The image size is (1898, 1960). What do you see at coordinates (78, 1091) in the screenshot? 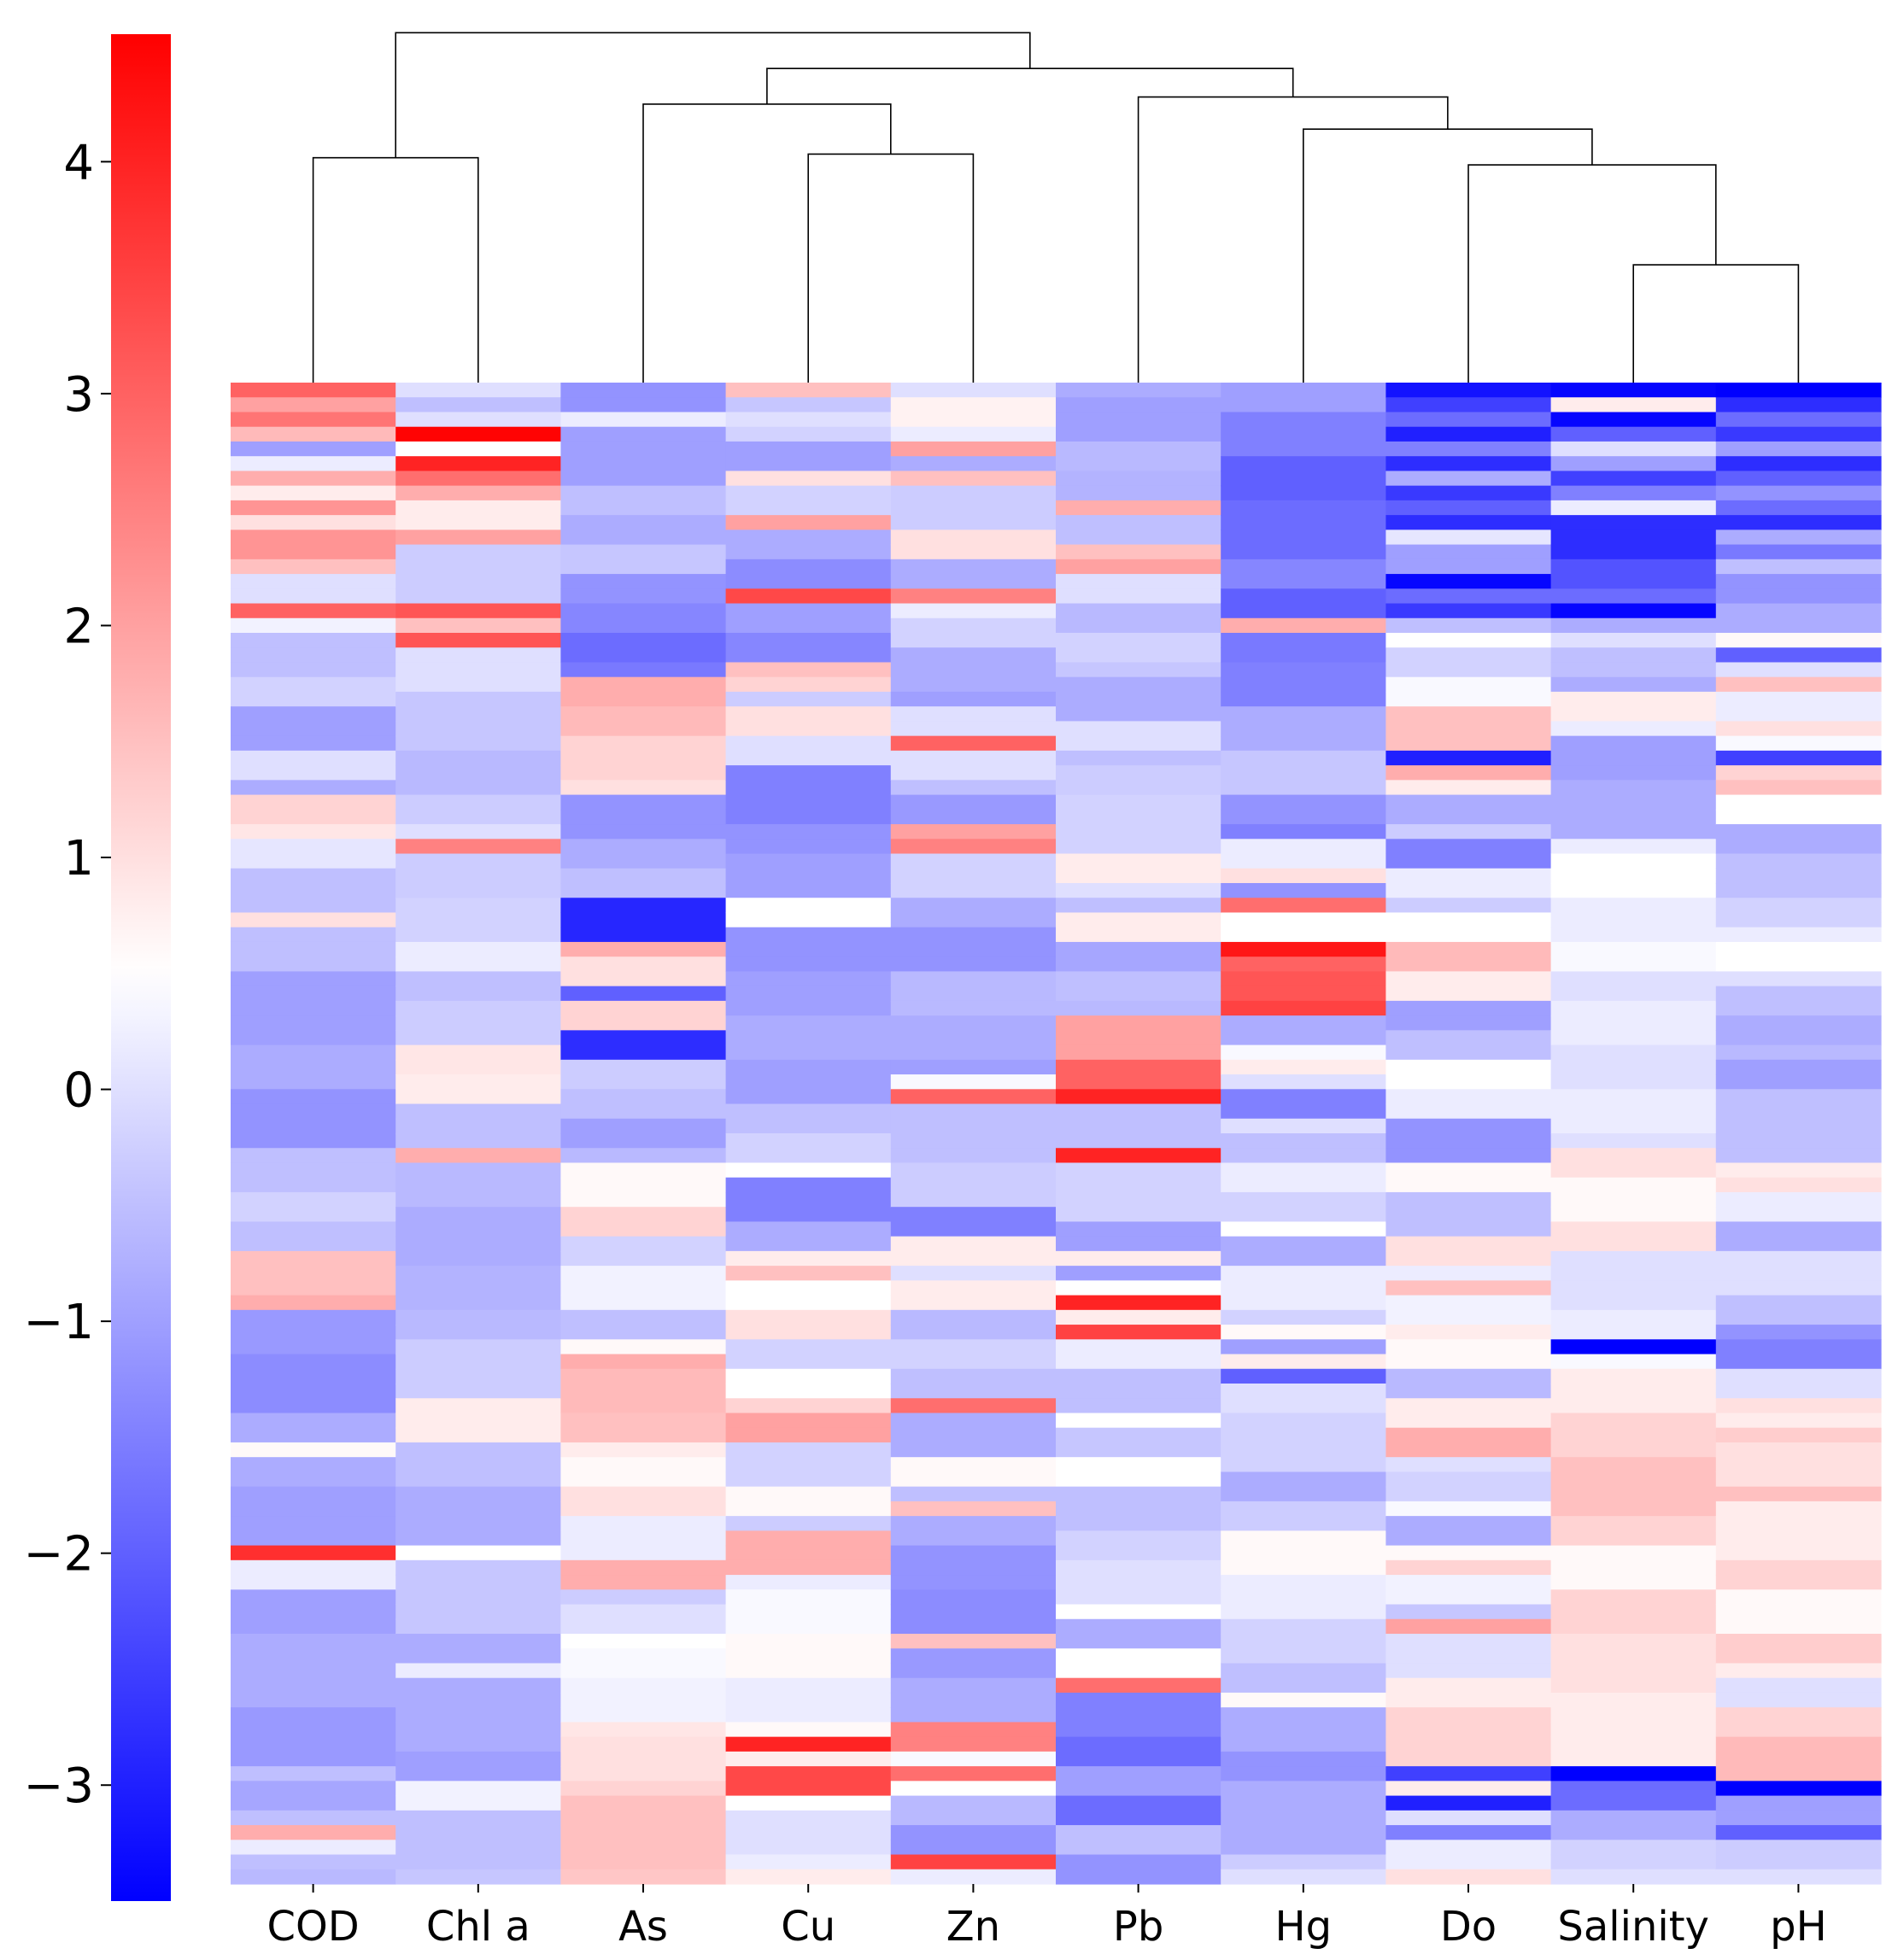
I see `colorbar-tick-label: 0` at bounding box center [78, 1091].